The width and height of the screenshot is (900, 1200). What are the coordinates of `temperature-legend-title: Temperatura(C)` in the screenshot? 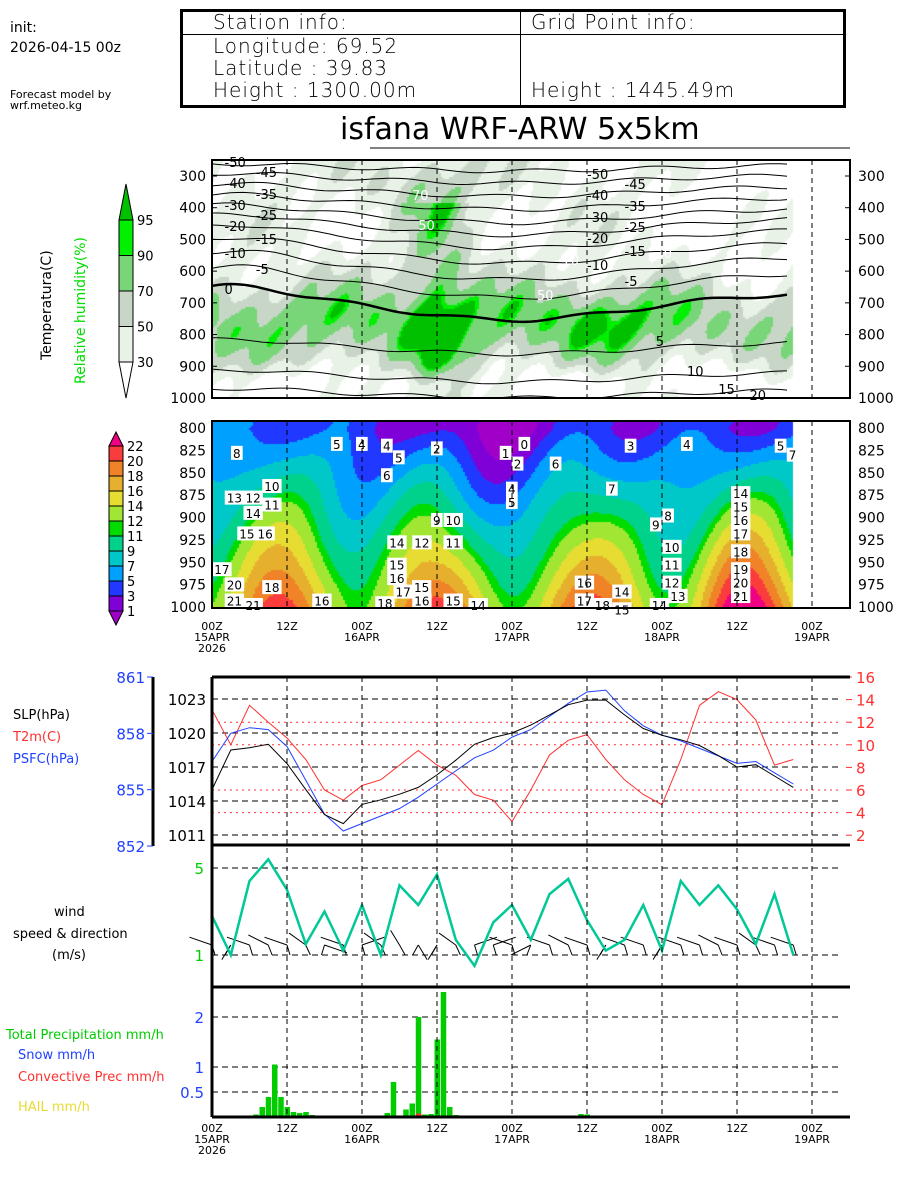 It's located at (47, 305).